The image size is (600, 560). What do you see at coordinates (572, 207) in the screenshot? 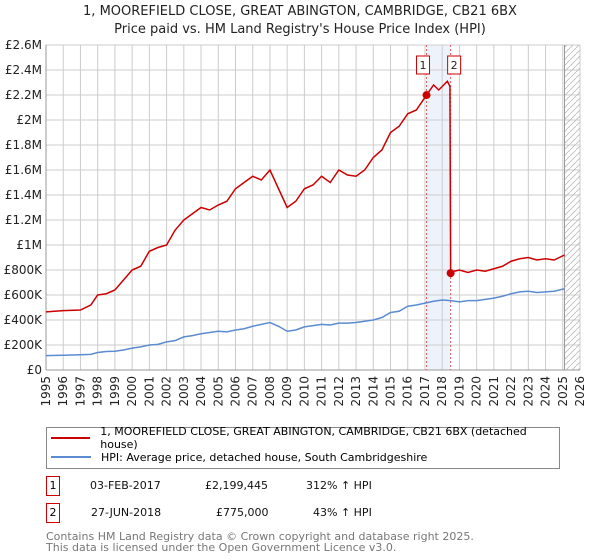
I see `forecast-hatch` at bounding box center [572, 207].